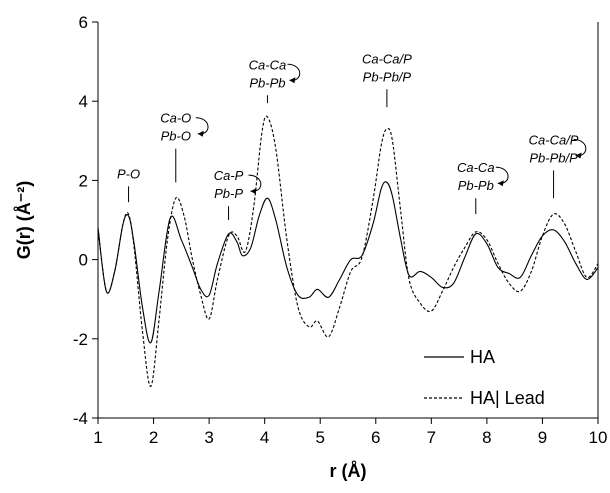 The image size is (610, 493). I want to click on x-tick-label: 7, so click(431, 437).